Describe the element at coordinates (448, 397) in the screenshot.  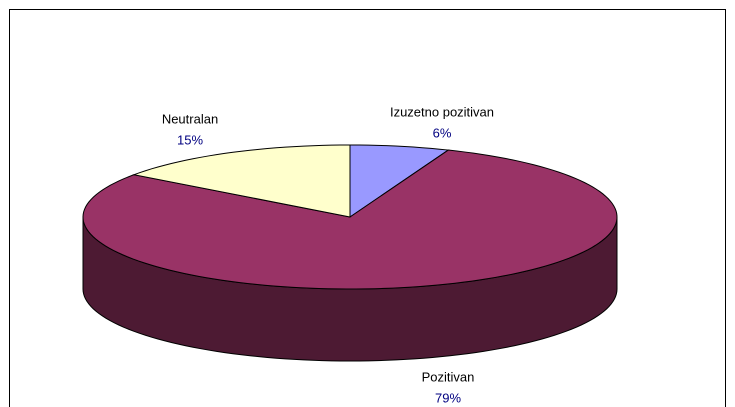
I see `data-label-value: 79%` at that location.